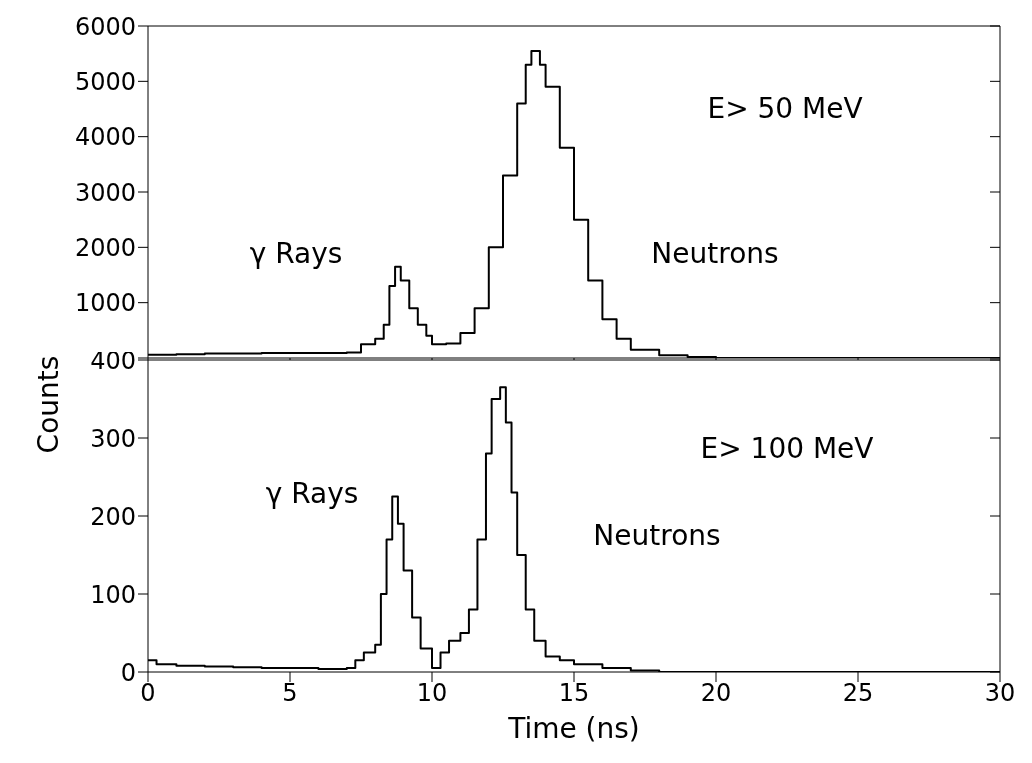 The height and width of the screenshot is (763, 1032). Describe the element at coordinates (432, 693) in the screenshot. I see `x-tick-label: 10` at that location.